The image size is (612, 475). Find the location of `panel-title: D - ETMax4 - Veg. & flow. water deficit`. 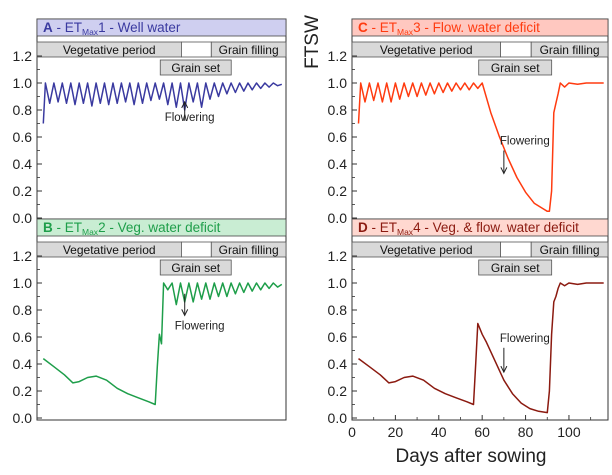

panel-title: D - ETMax4 - Veg. & flow. water deficit is located at coordinates (468, 228).